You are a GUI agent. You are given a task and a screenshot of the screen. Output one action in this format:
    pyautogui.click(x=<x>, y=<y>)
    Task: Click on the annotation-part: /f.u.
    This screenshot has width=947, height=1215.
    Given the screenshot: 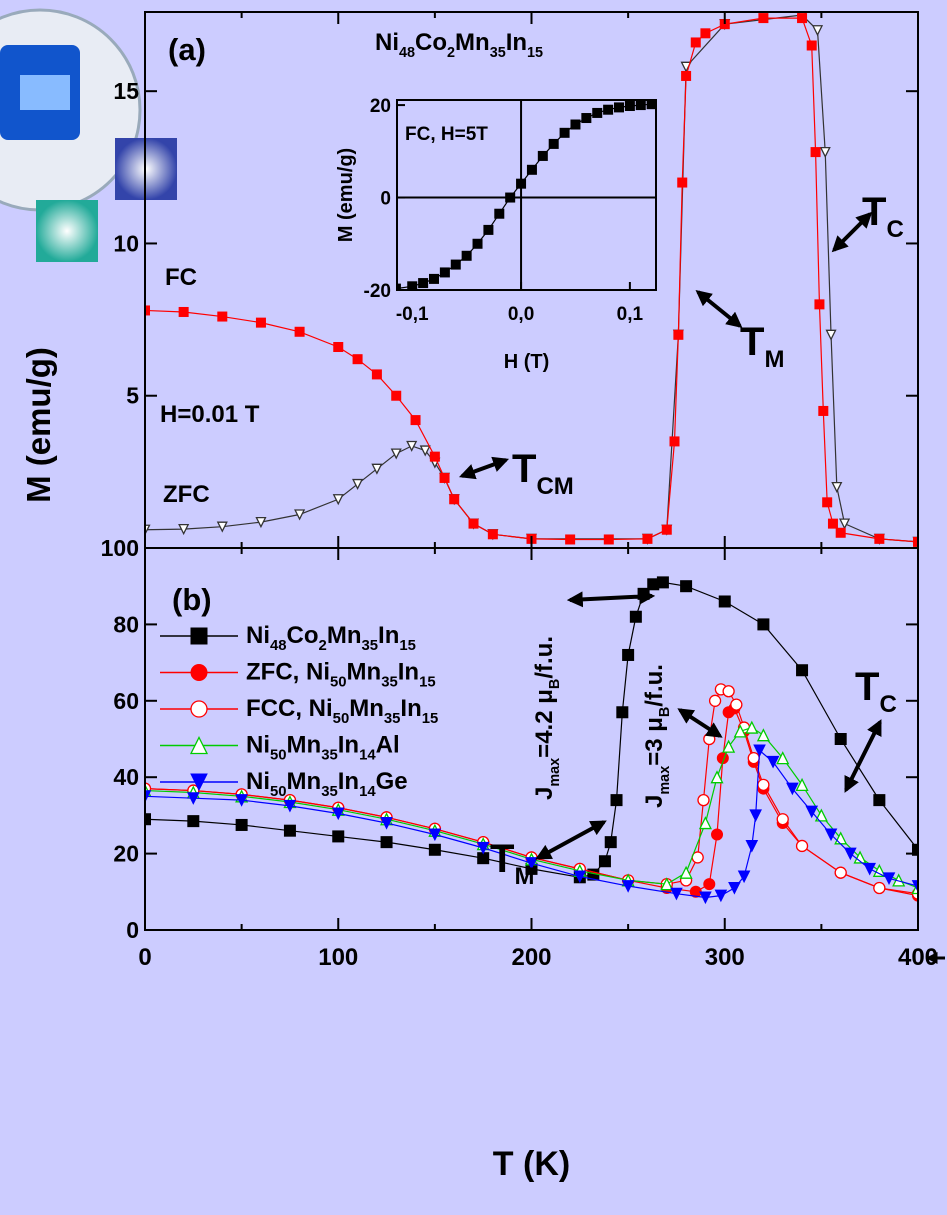 What is the action you would take?
    pyautogui.click(x=654, y=685)
    